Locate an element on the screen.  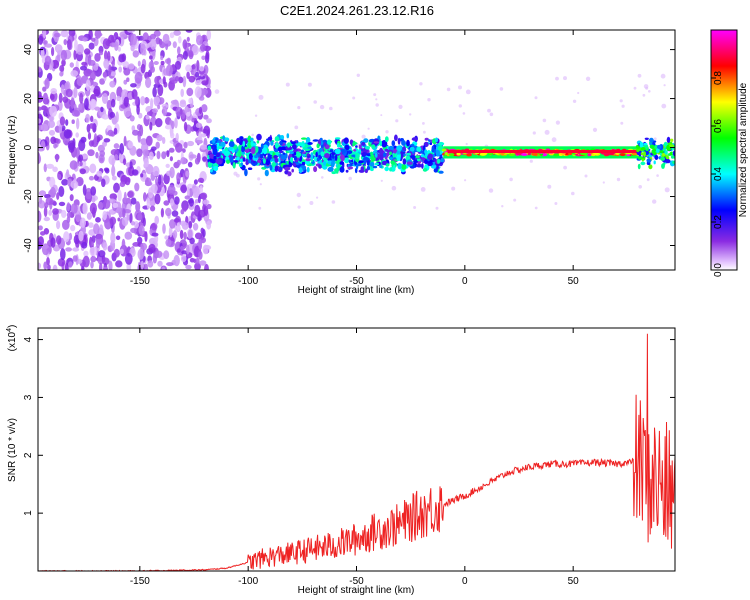
y-tick-label: 4 is located at coordinates (28, 339).